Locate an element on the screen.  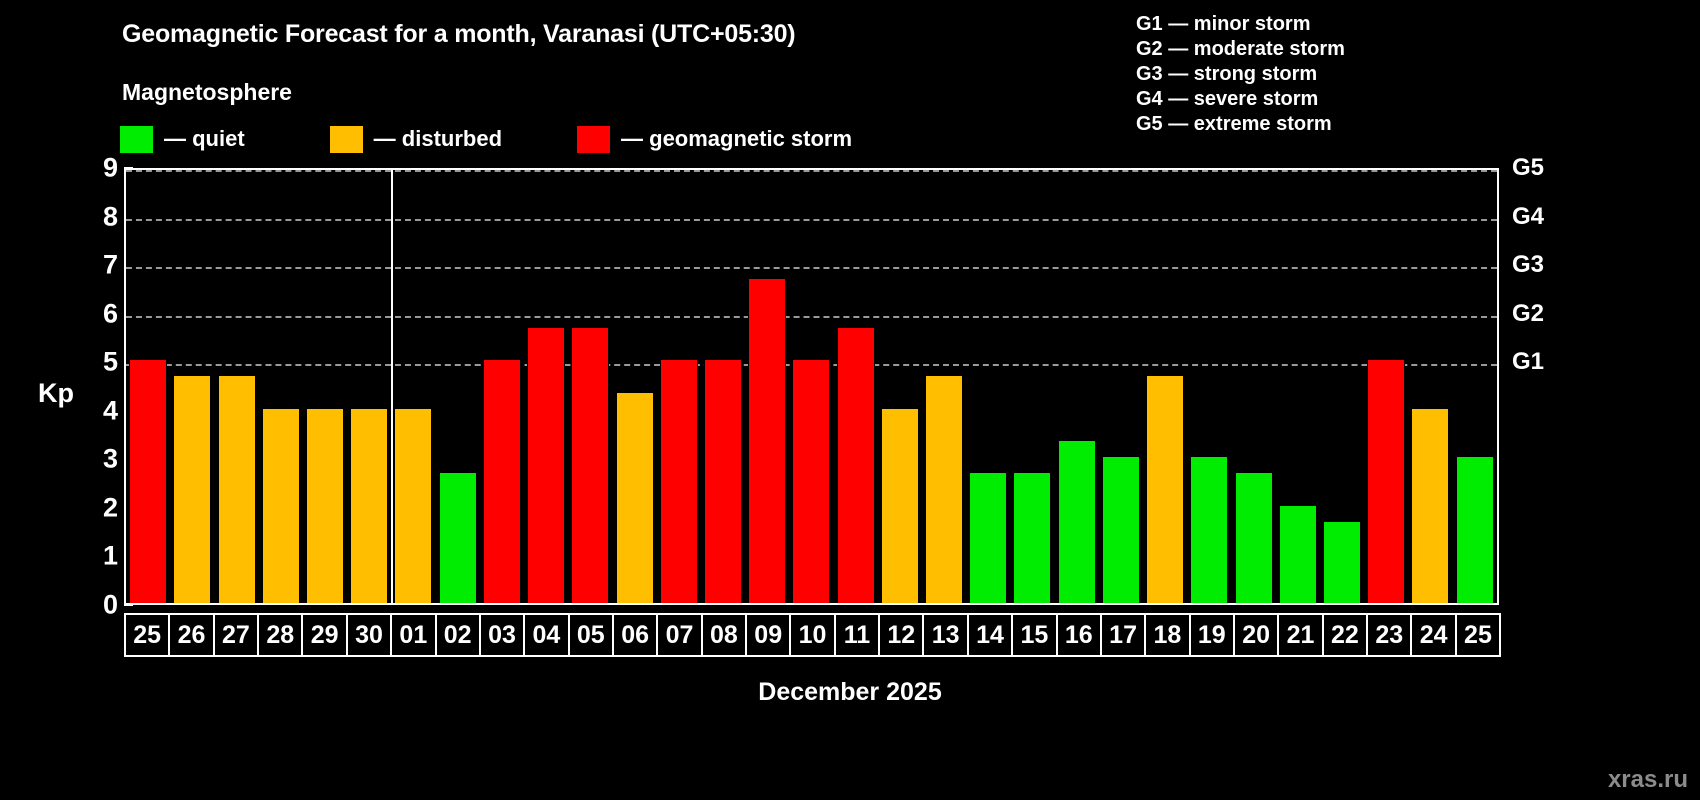
x-axis-label-25-30: 25 is located at coordinates (1478, 635).